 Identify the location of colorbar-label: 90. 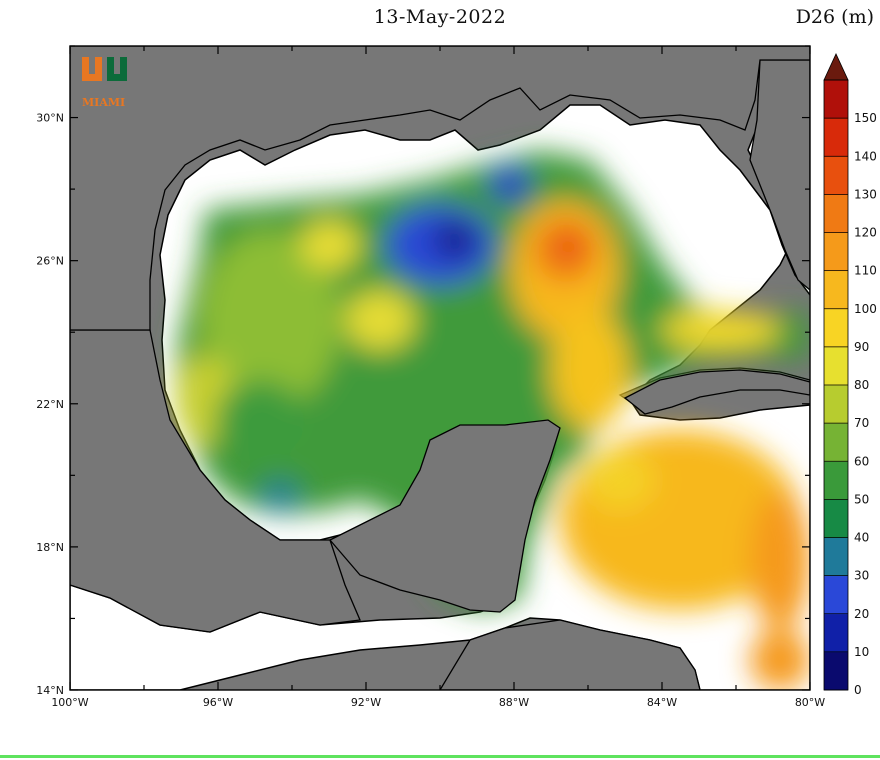
(861, 347).